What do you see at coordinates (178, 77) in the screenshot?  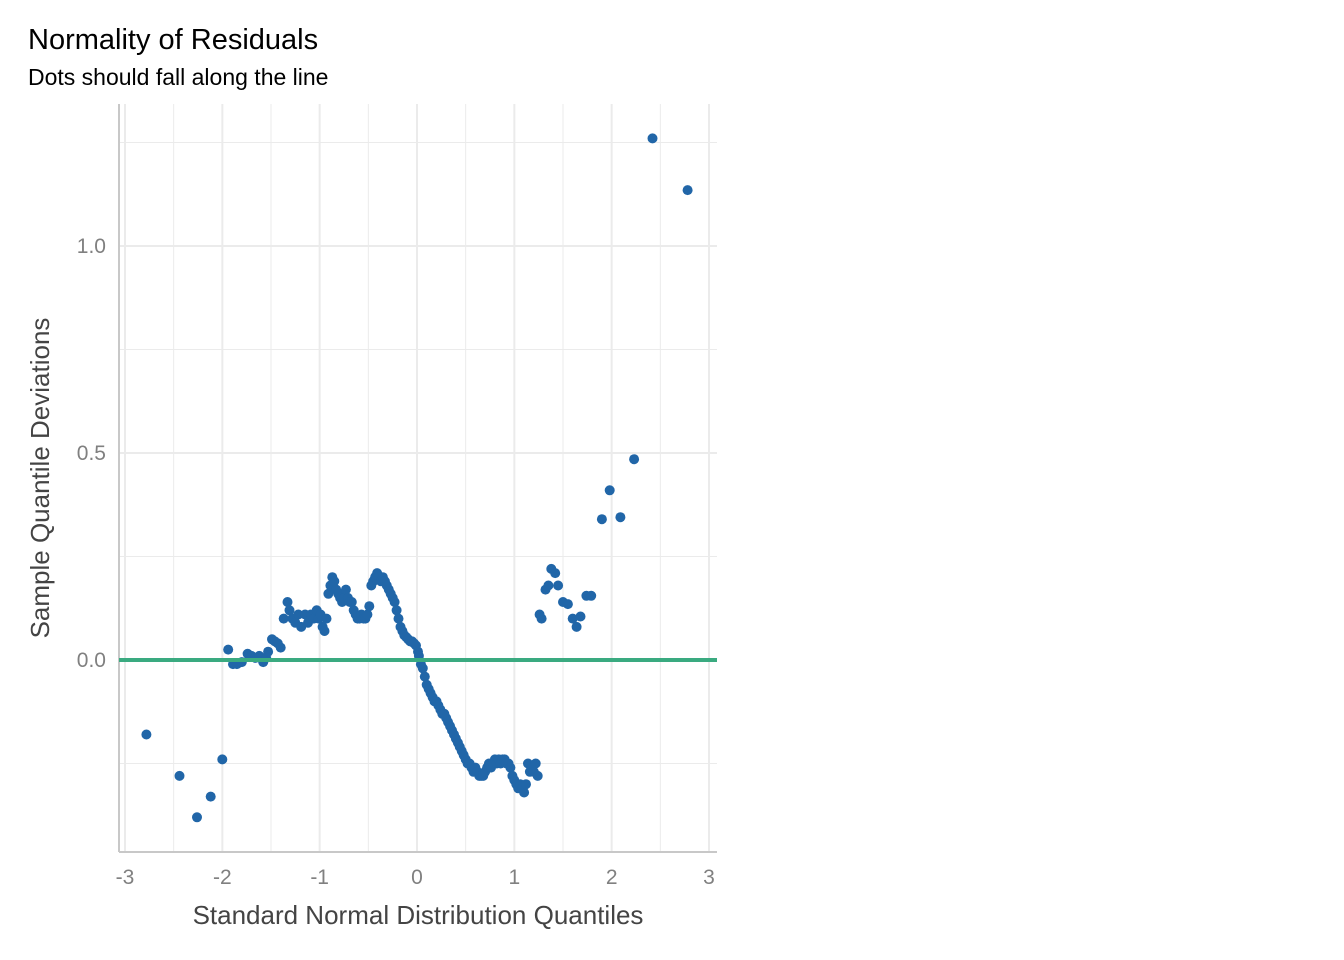 I see `chart-subtitle: Dots should fall along the line` at bounding box center [178, 77].